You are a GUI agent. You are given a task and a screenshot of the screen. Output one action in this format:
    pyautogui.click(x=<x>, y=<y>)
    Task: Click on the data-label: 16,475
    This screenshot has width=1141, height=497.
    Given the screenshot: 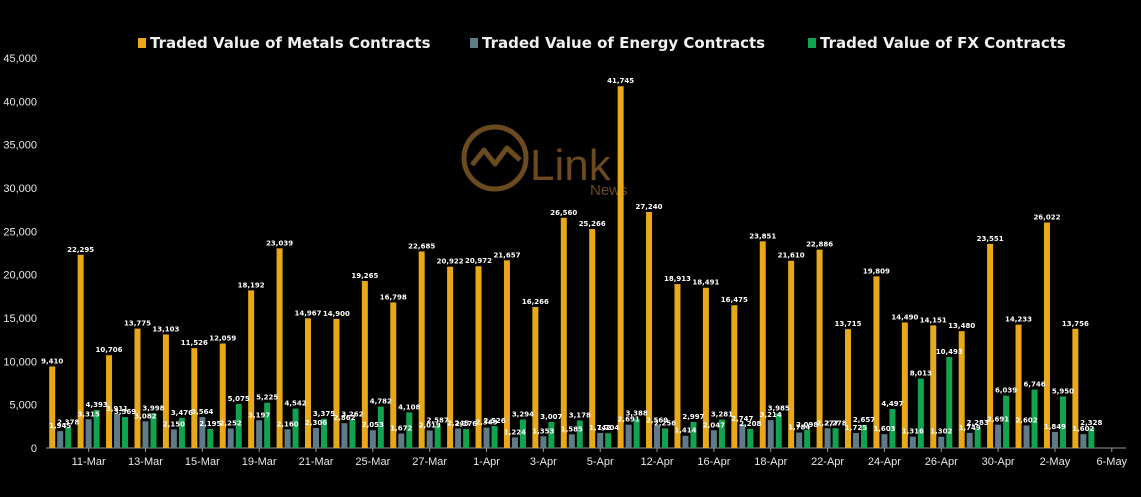 What is the action you would take?
    pyautogui.click(x=734, y=300)
    